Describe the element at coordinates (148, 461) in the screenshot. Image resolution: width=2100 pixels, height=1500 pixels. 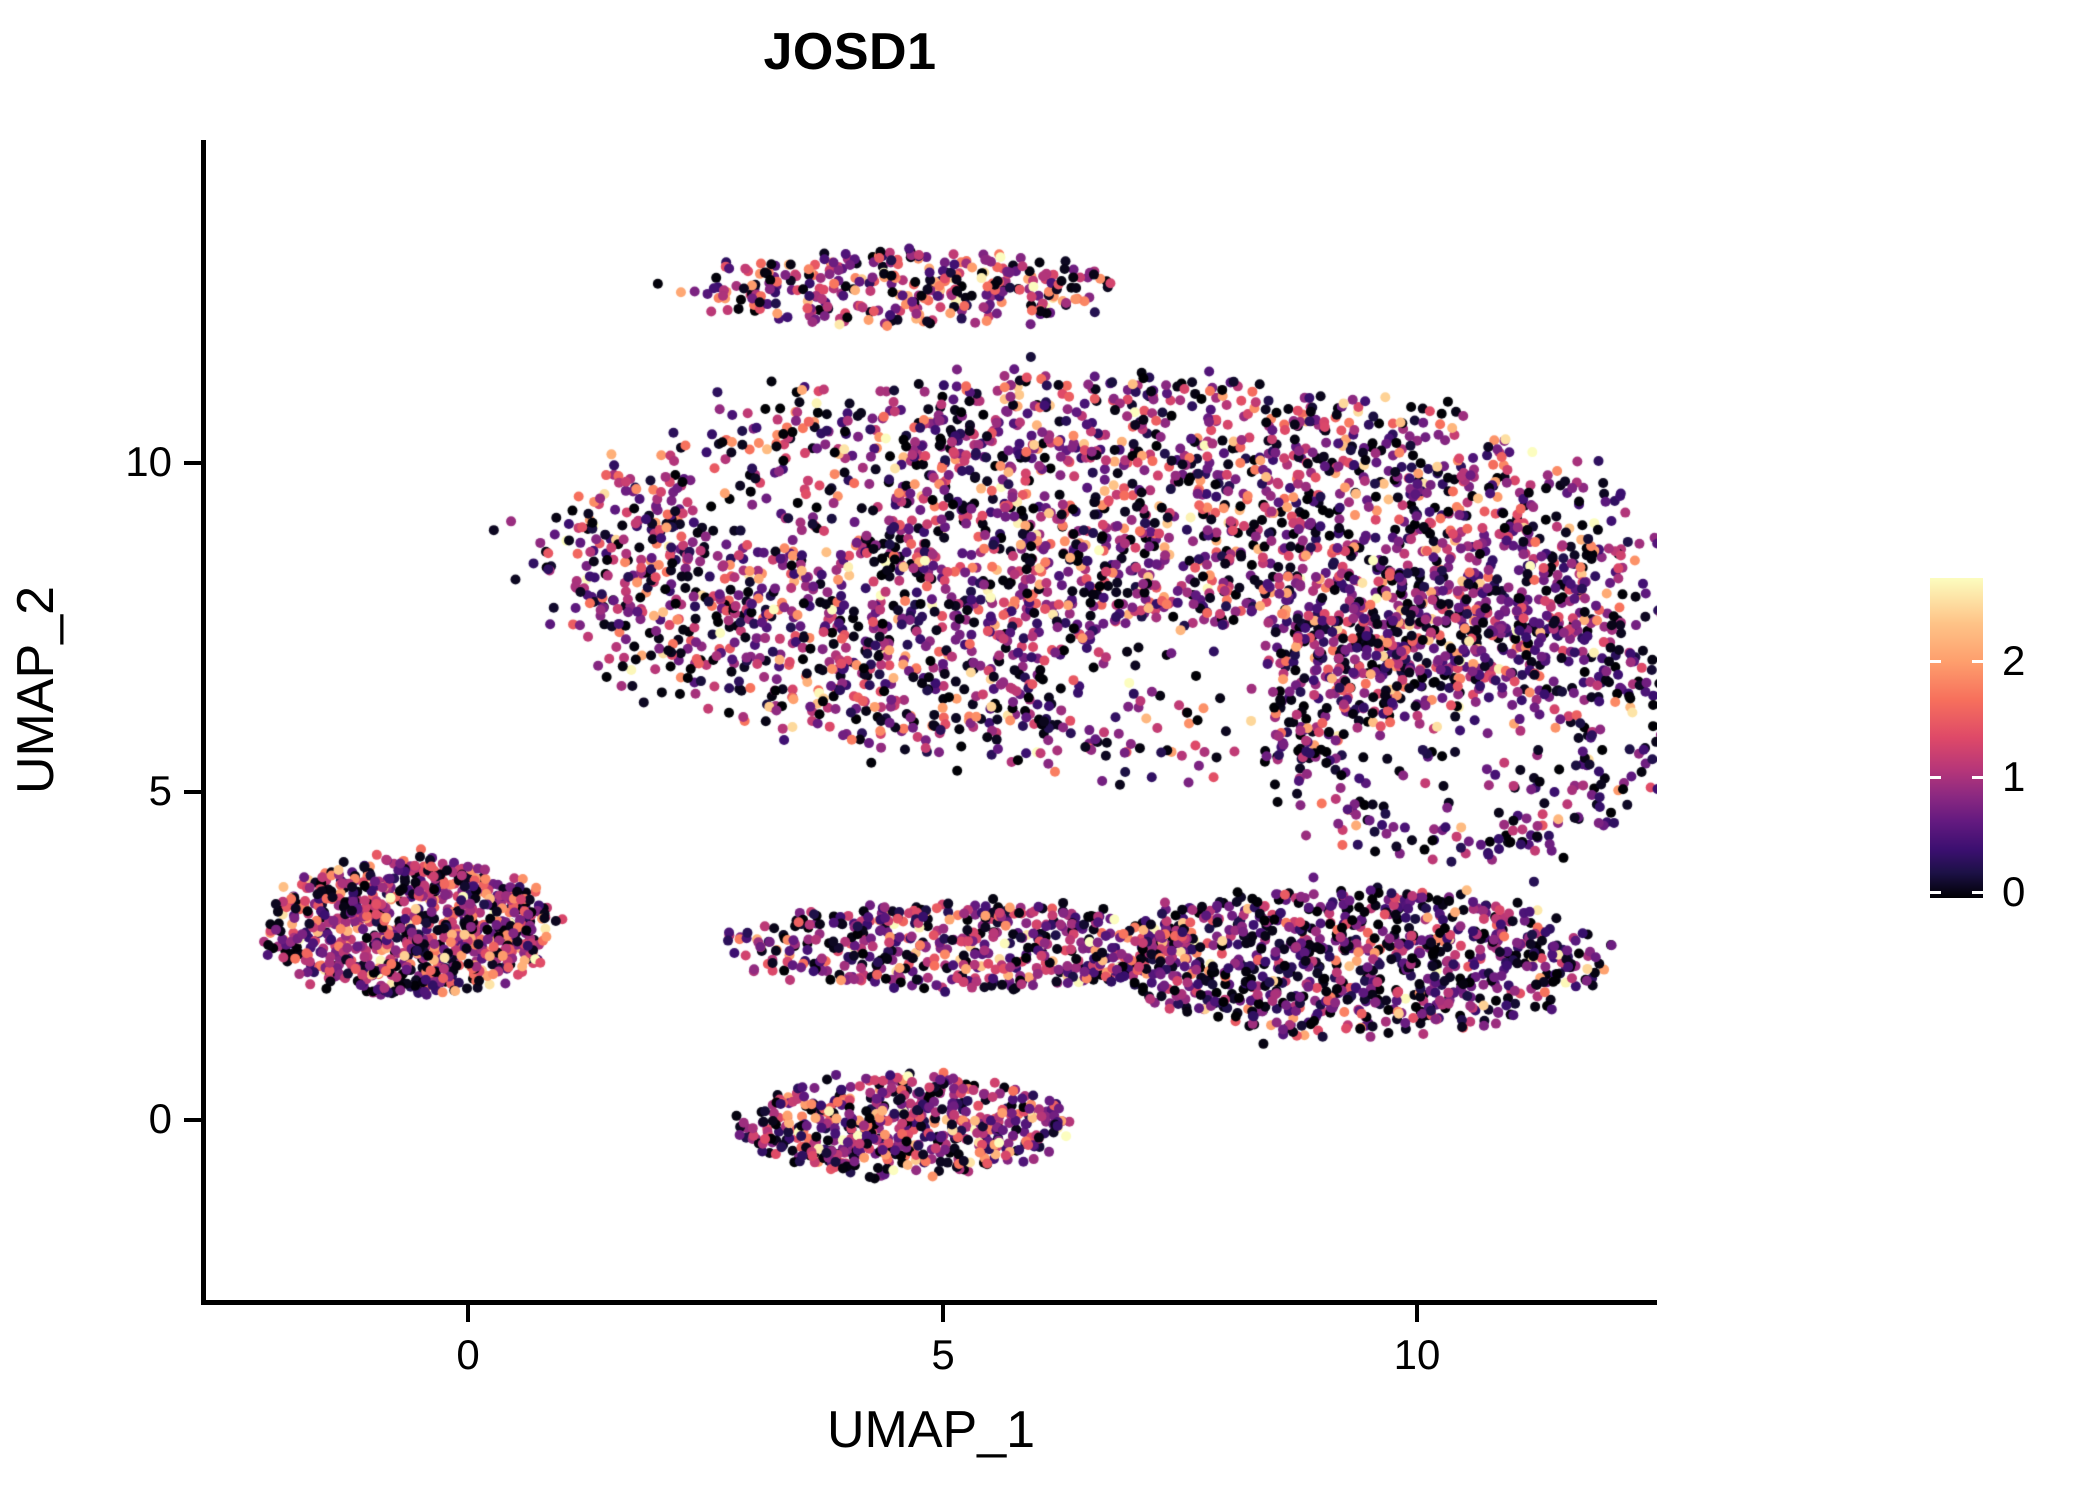
I see `y-tick-label-10: 10` at that location.